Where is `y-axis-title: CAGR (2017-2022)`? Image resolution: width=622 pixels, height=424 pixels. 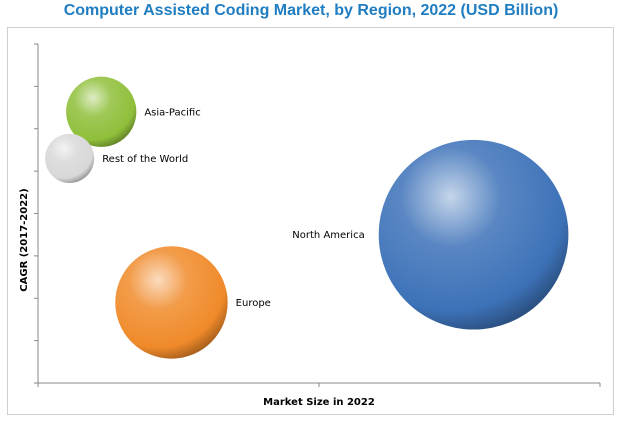
y-axis-title: CAGR (2017-2022) is located at coordinates (24, 239).